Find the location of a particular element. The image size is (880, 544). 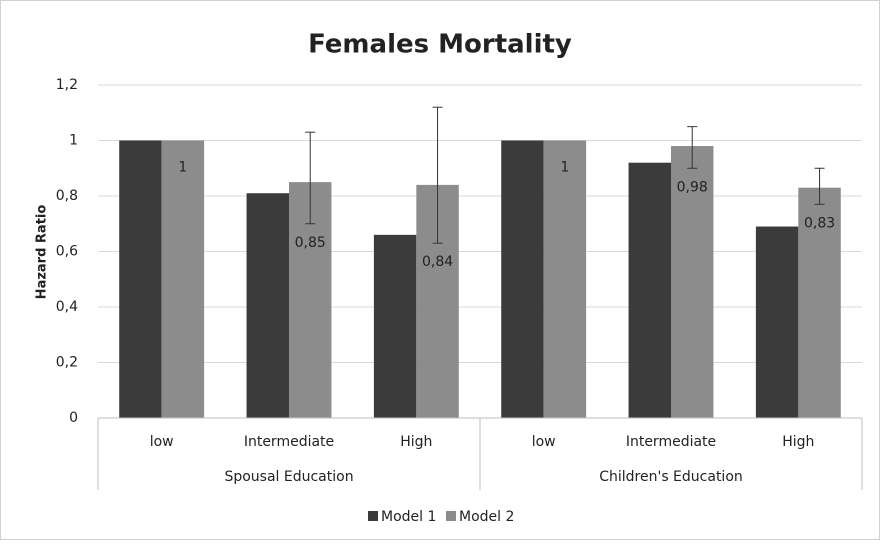

y-tick-label: 0 is located at coordinates (73, 418).